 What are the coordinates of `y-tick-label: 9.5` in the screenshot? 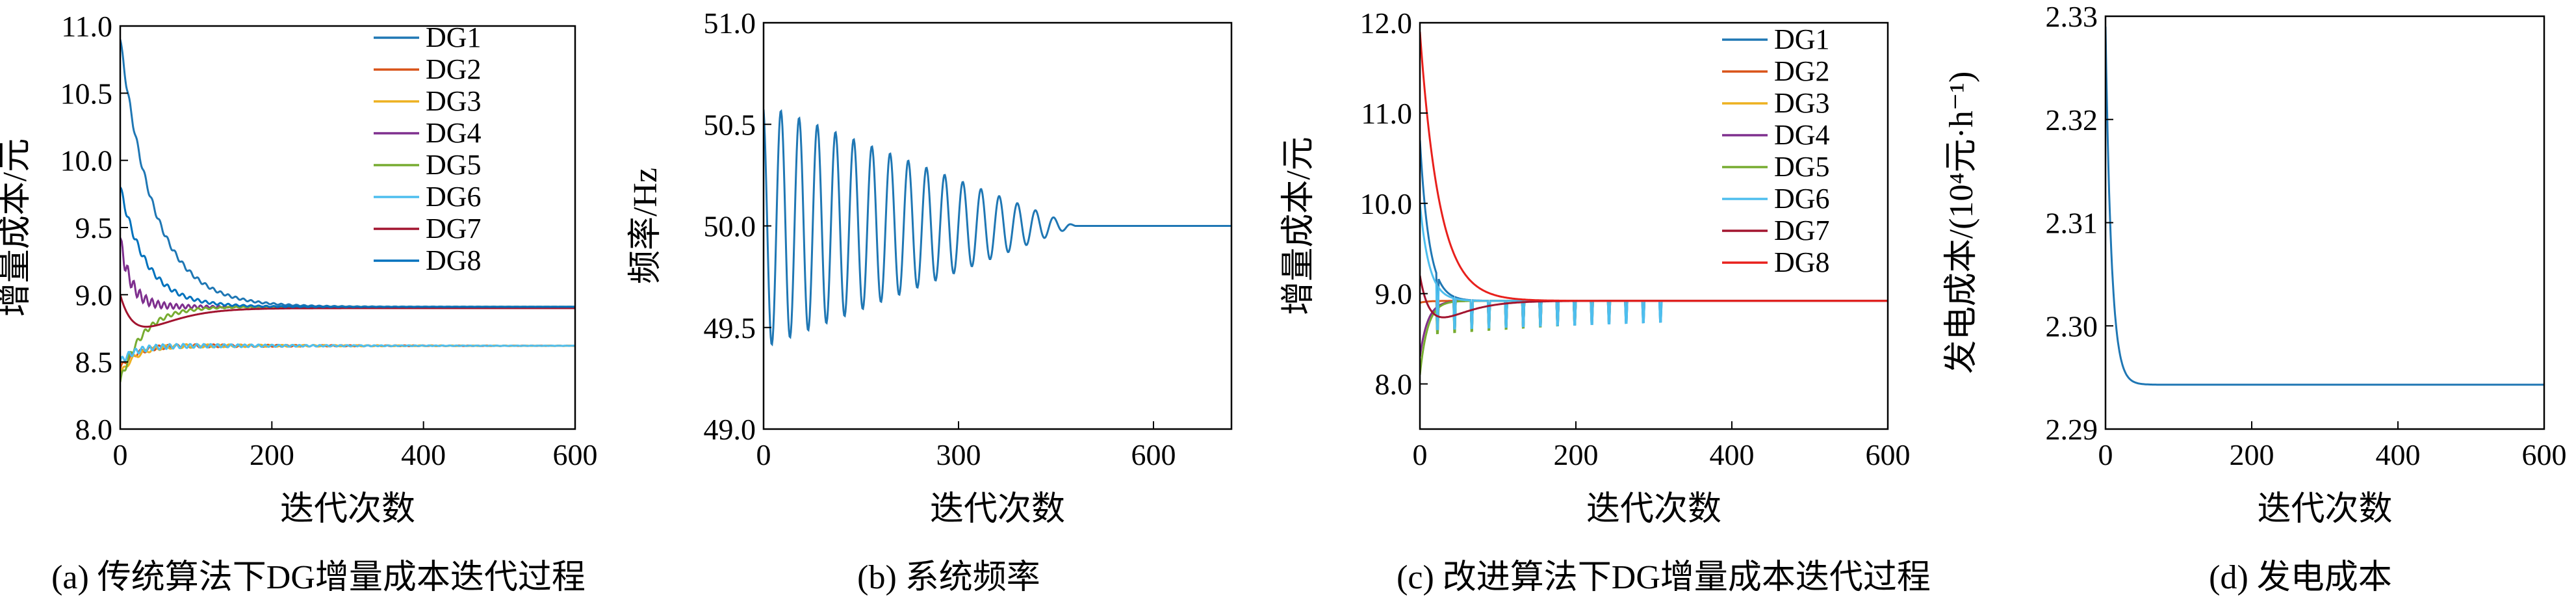 It's located at (94, 228).